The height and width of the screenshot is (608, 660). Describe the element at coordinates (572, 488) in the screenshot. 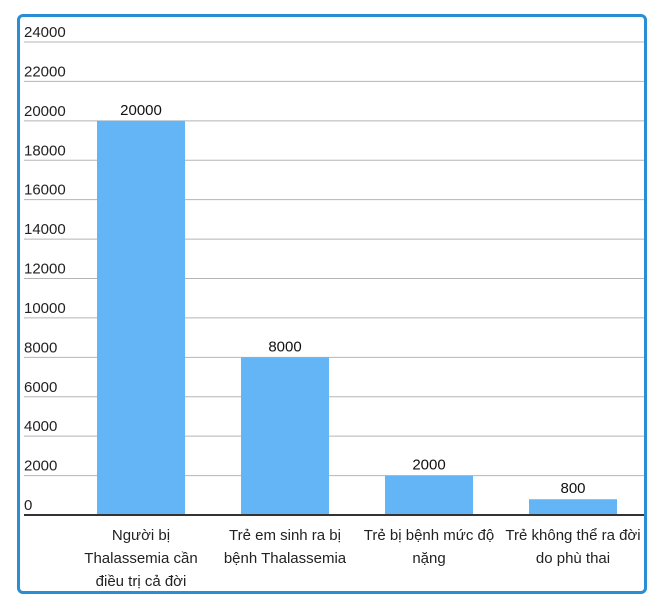

I see `data-label: 800` at that location.